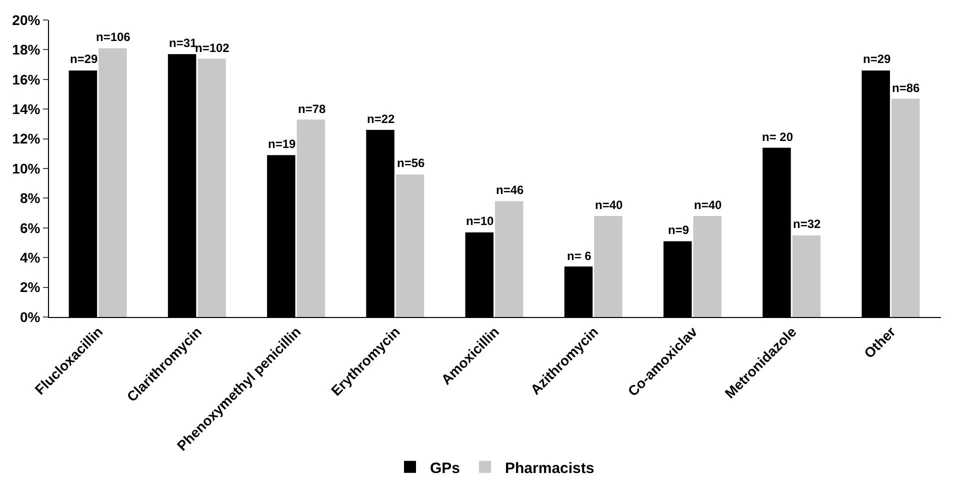 This screenshot has width=956, height=496. I want to click on y-tick-label: 18%, so click(26, 50).